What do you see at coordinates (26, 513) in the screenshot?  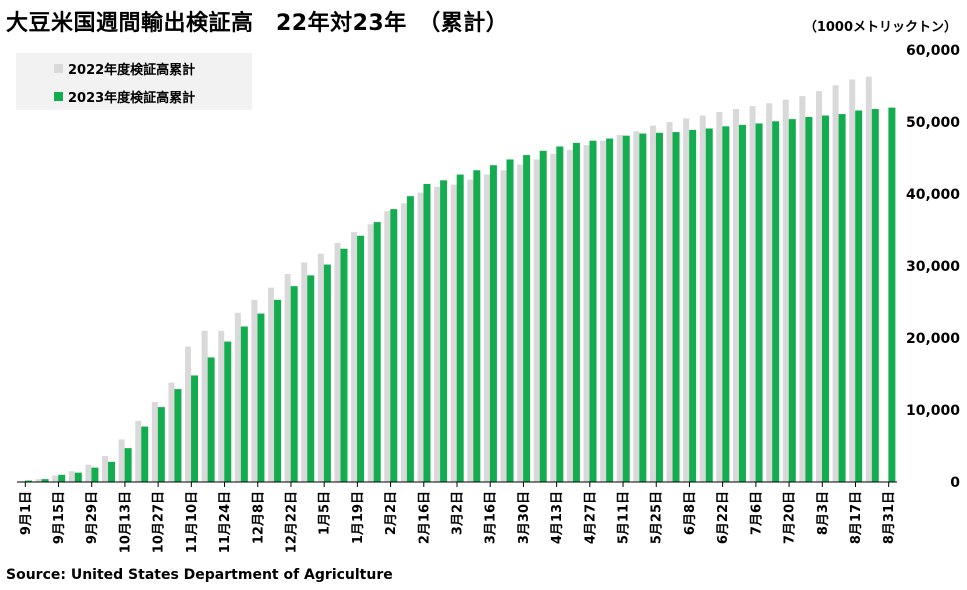 I see `x-tick-label: 9月1日` at bounding box center [26, 513].